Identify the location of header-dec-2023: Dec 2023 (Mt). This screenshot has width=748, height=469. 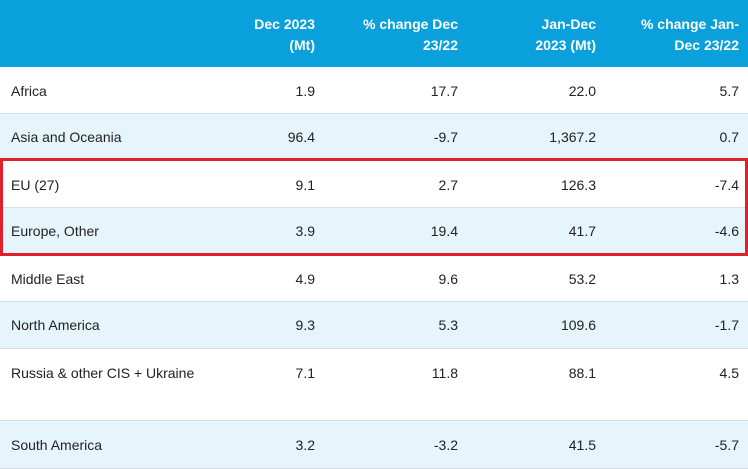
(284, 34).